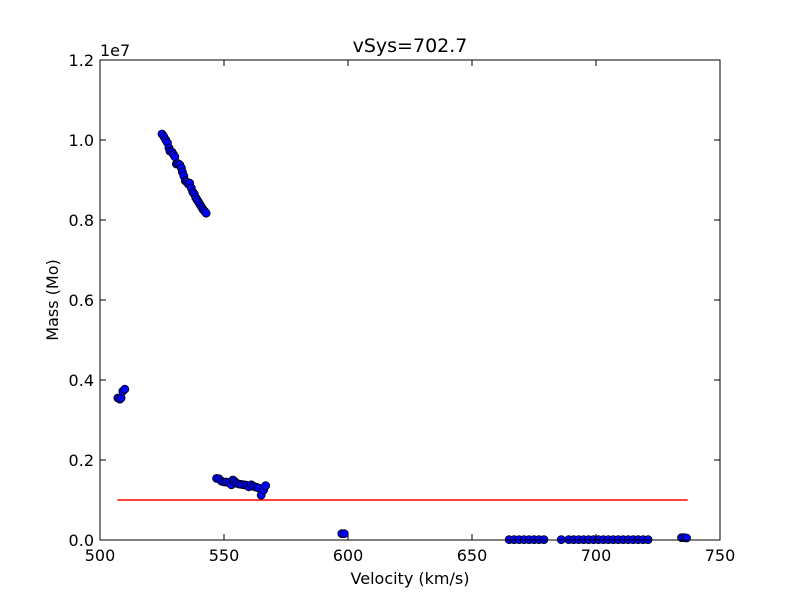 This screenshot has height=604, width=800. What do you see at coordinates (81, 380) in the screenshot?
I see `y-tick-label: 0.4` at bounding box center [81, 380].